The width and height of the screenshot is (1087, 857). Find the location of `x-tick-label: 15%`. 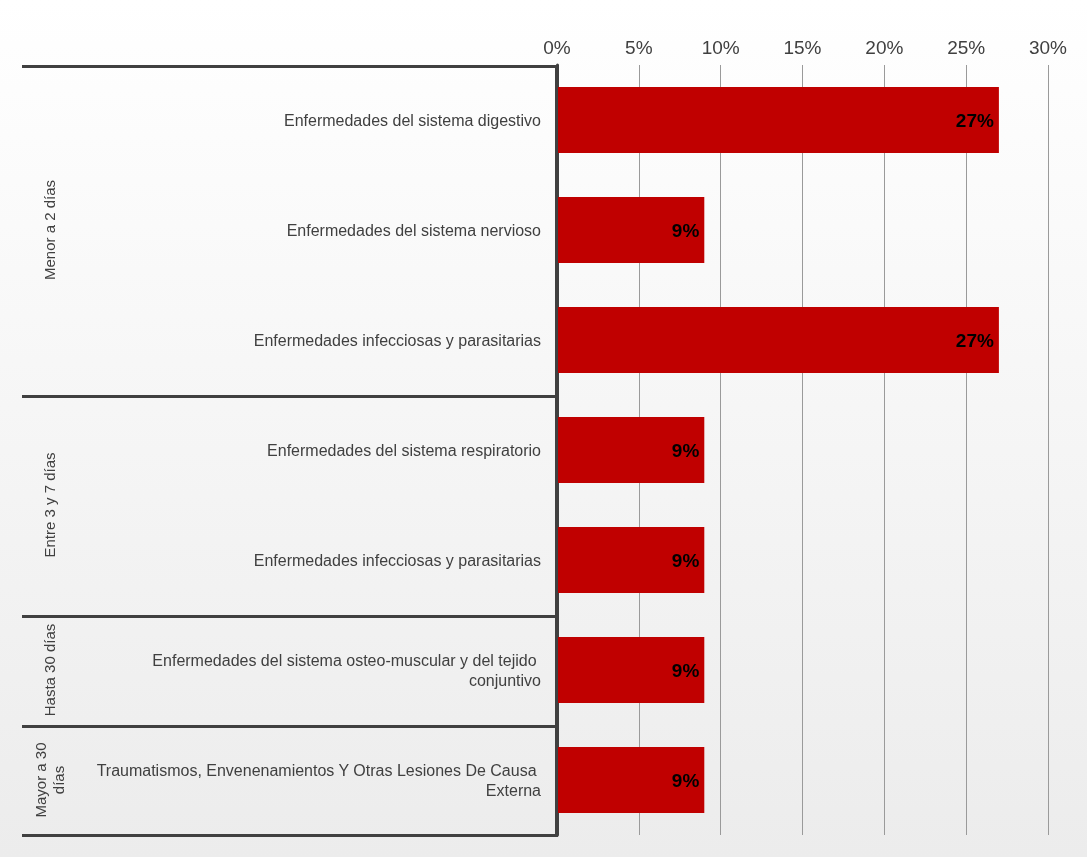

x-tick-label: 15% is located at coordinates (802, 47).